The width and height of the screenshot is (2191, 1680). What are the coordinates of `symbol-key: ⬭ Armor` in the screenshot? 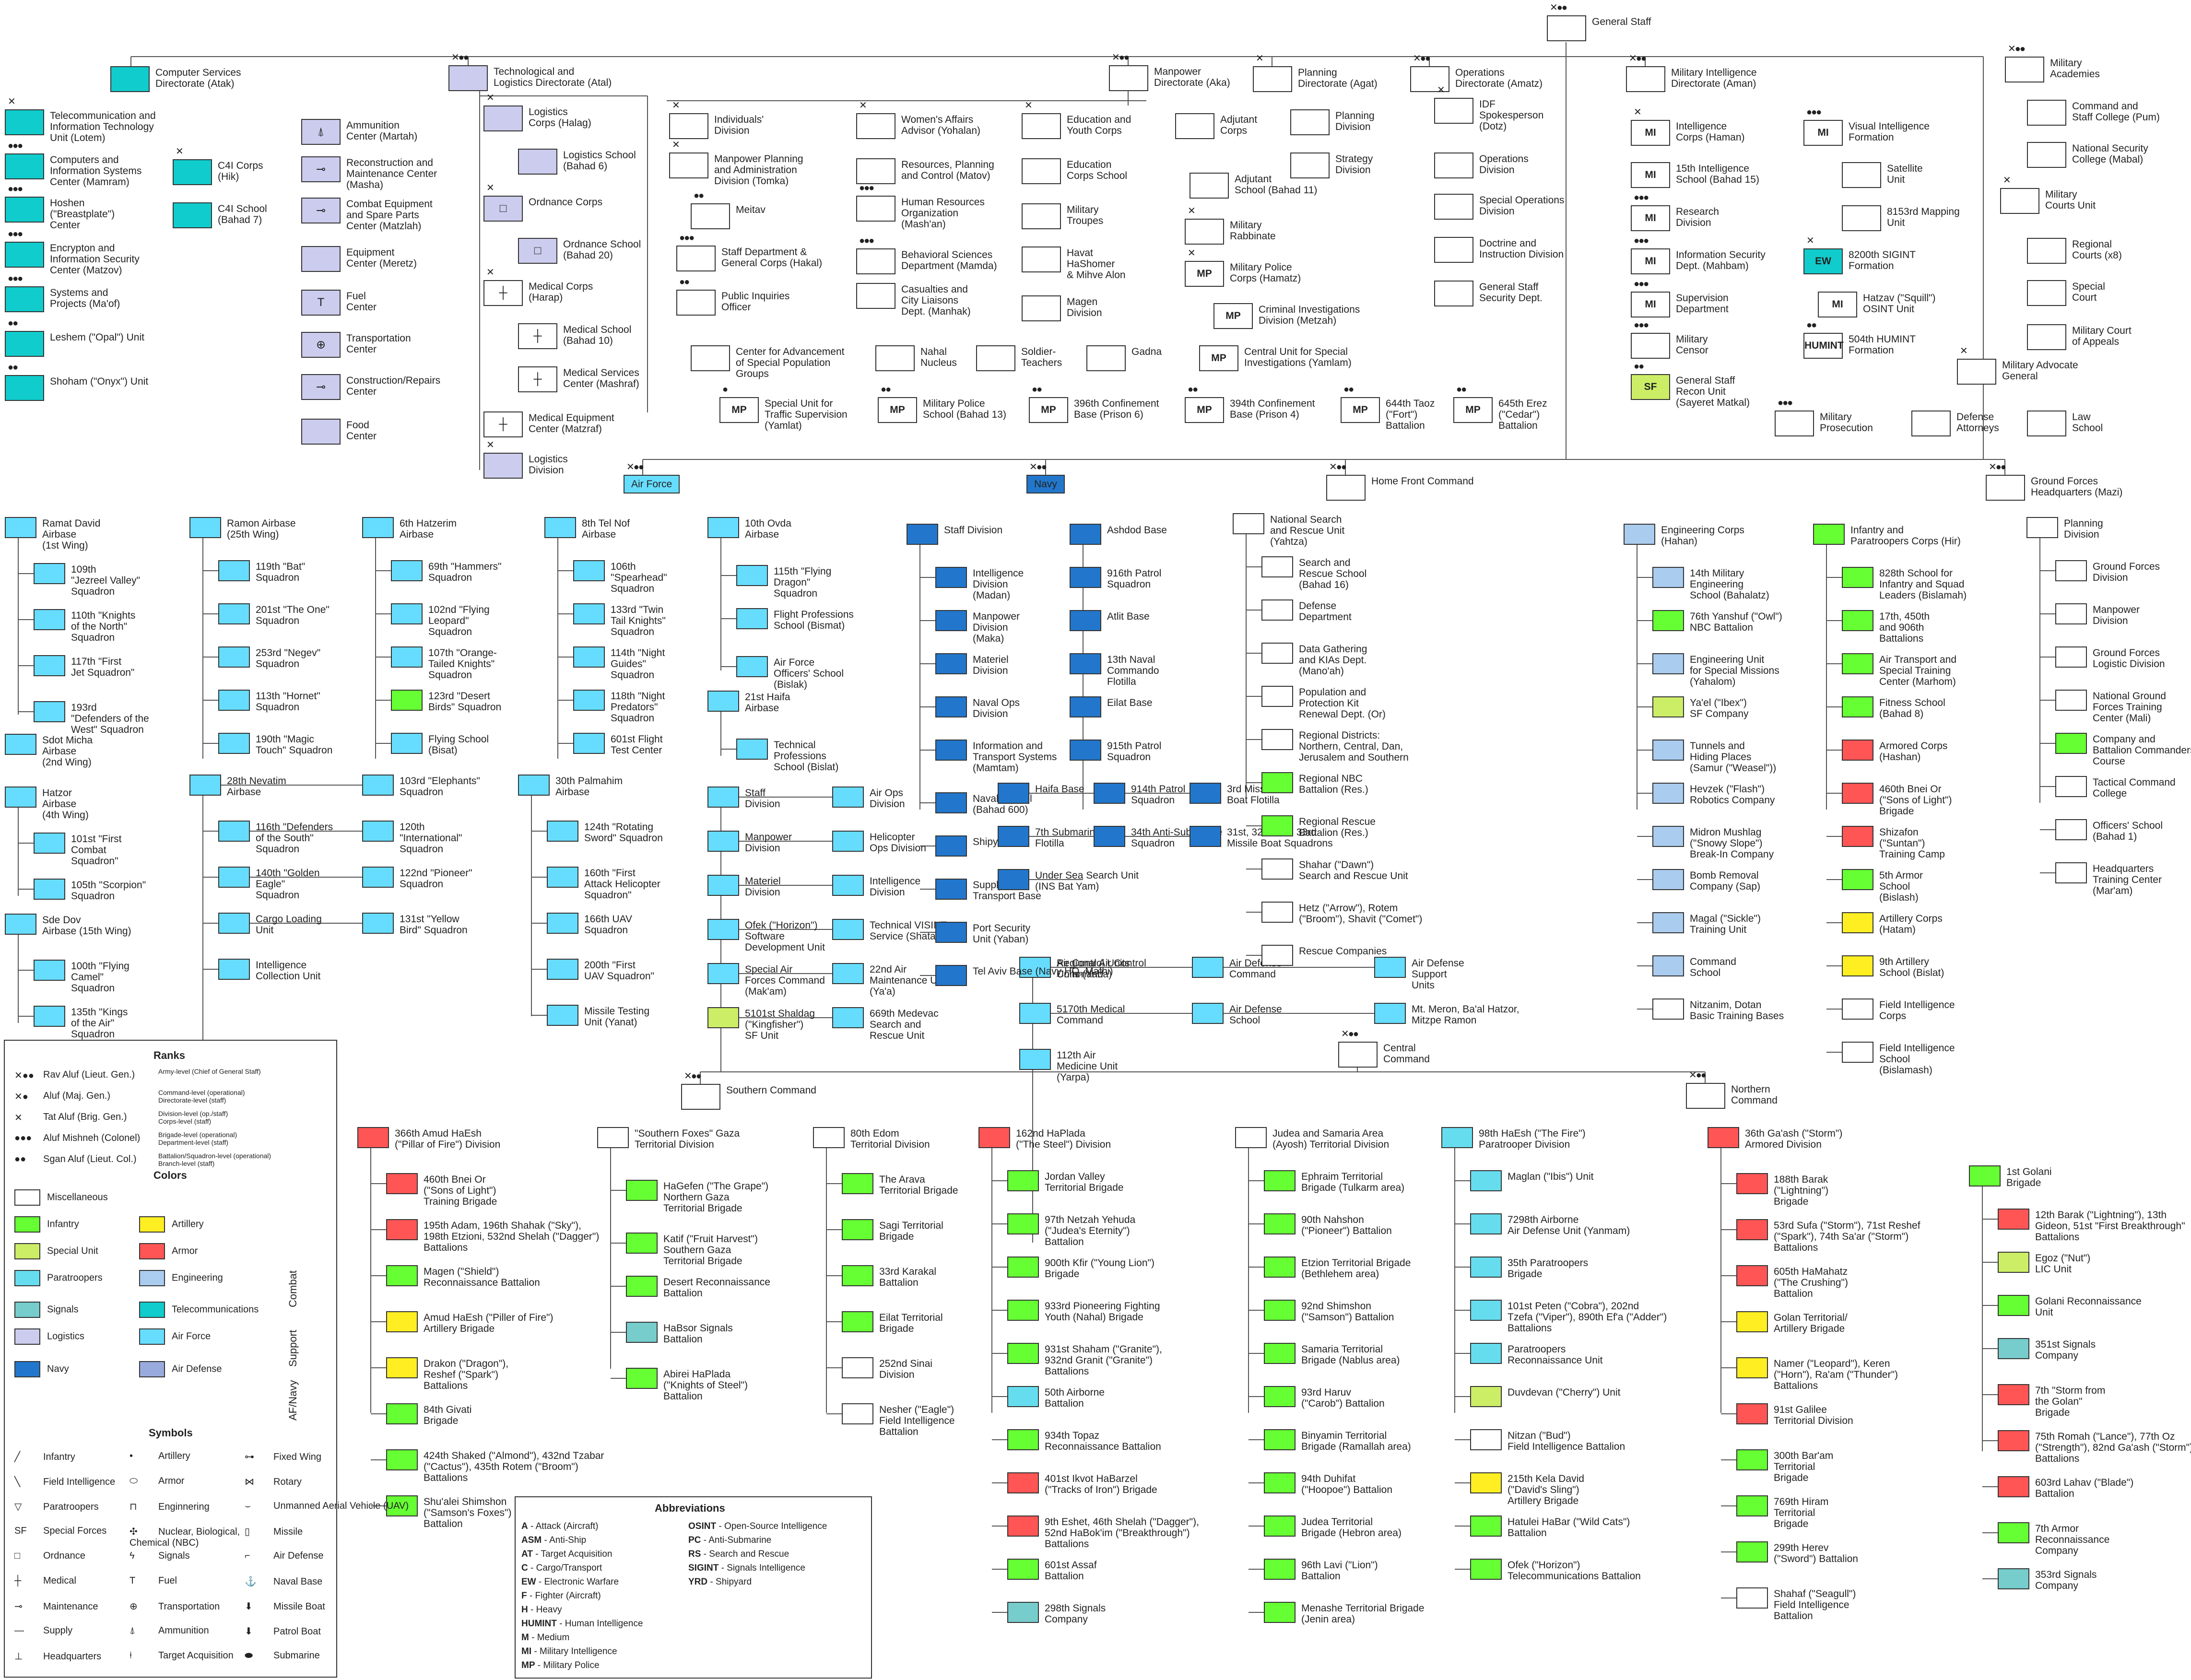 It's located at (157, 1481).